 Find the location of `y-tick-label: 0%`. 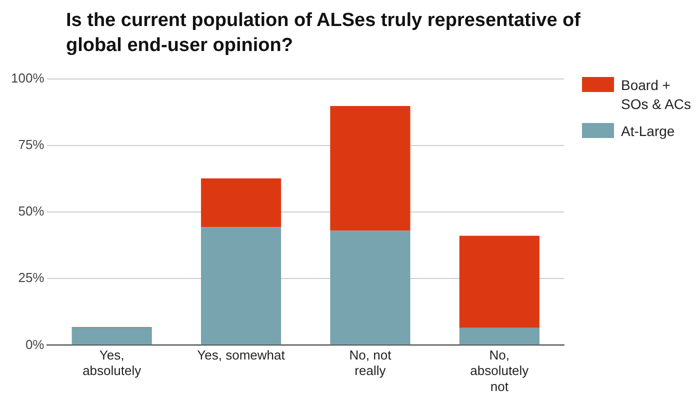

y-tick-label: 0% is located at coordinates (35, 344).